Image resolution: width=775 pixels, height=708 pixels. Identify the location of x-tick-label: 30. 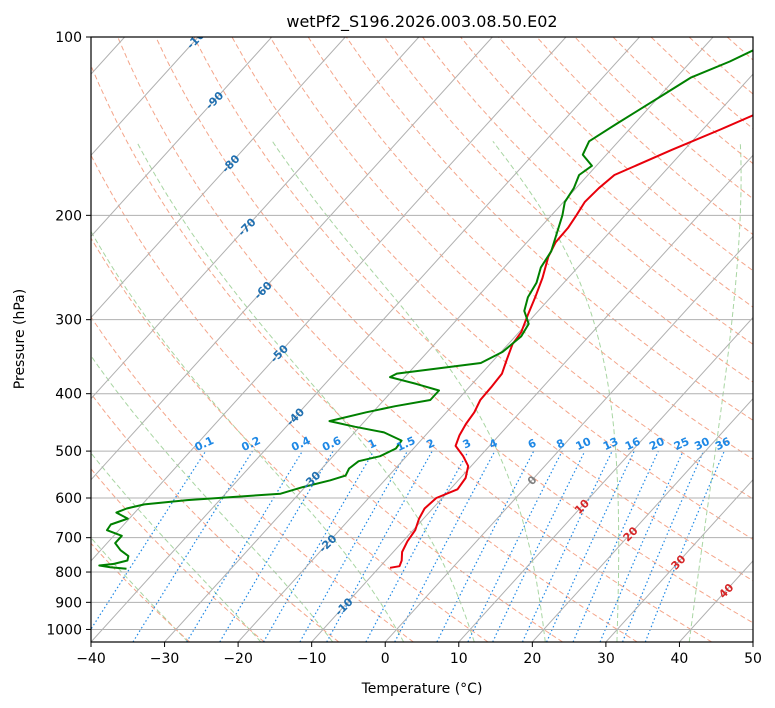
(606, 659).